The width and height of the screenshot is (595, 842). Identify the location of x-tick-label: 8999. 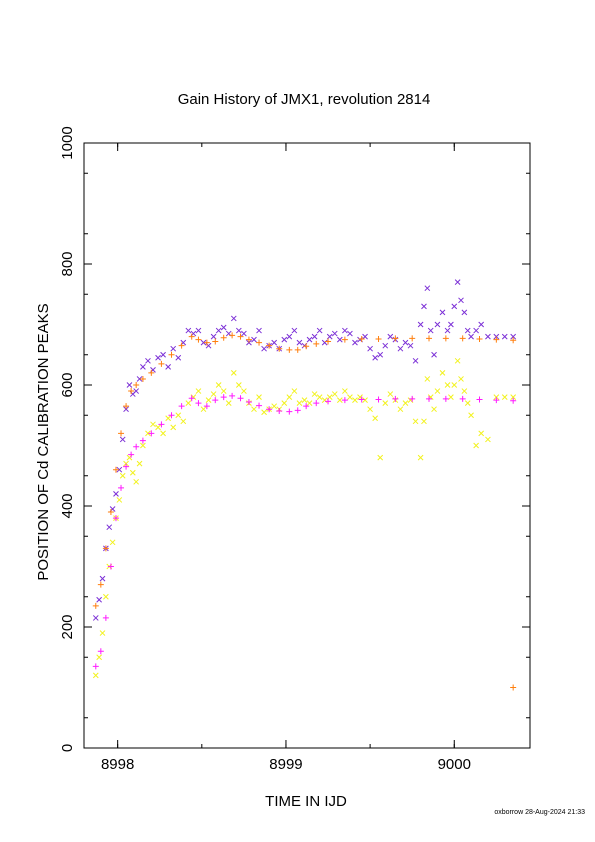
(285, 764).